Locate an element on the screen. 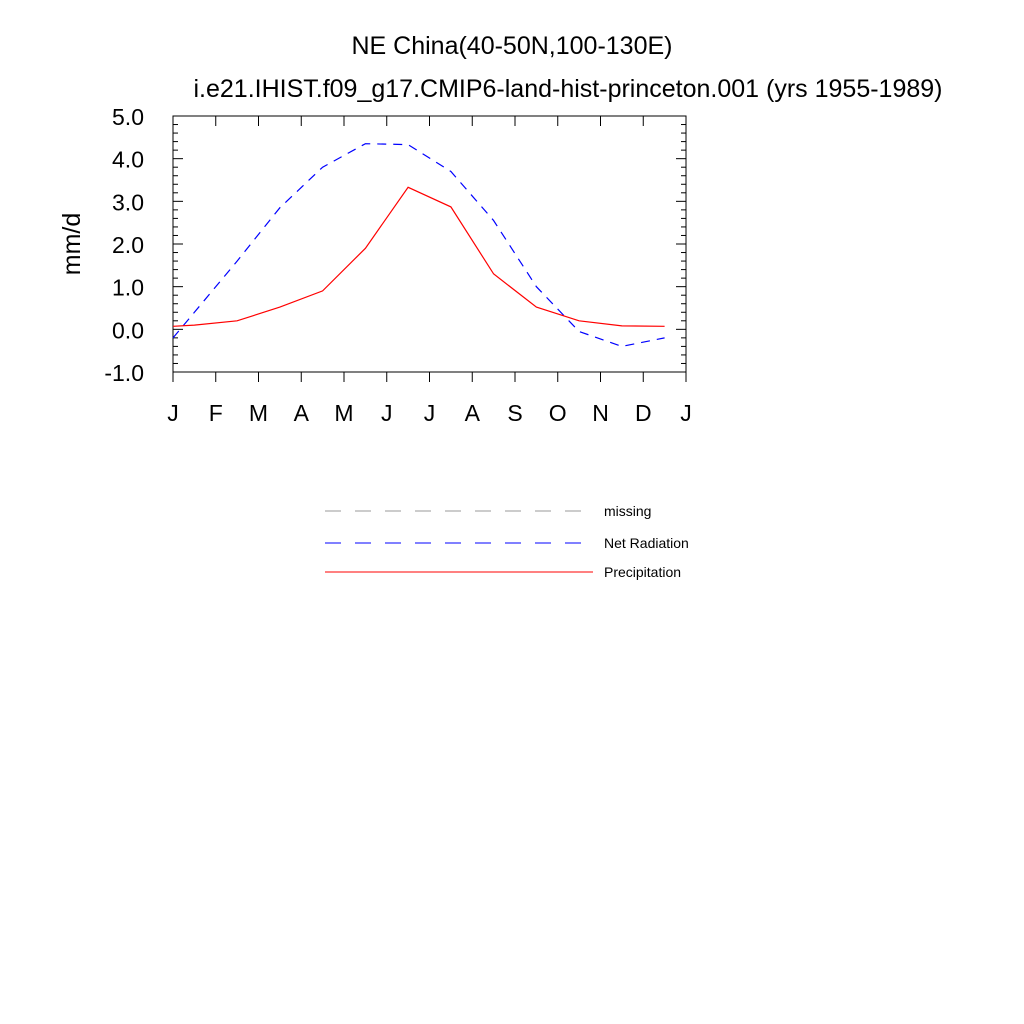 The width and height of the screenshot is (1024, 1024). series-line-net-radiation is located at coordinates (418, 245).